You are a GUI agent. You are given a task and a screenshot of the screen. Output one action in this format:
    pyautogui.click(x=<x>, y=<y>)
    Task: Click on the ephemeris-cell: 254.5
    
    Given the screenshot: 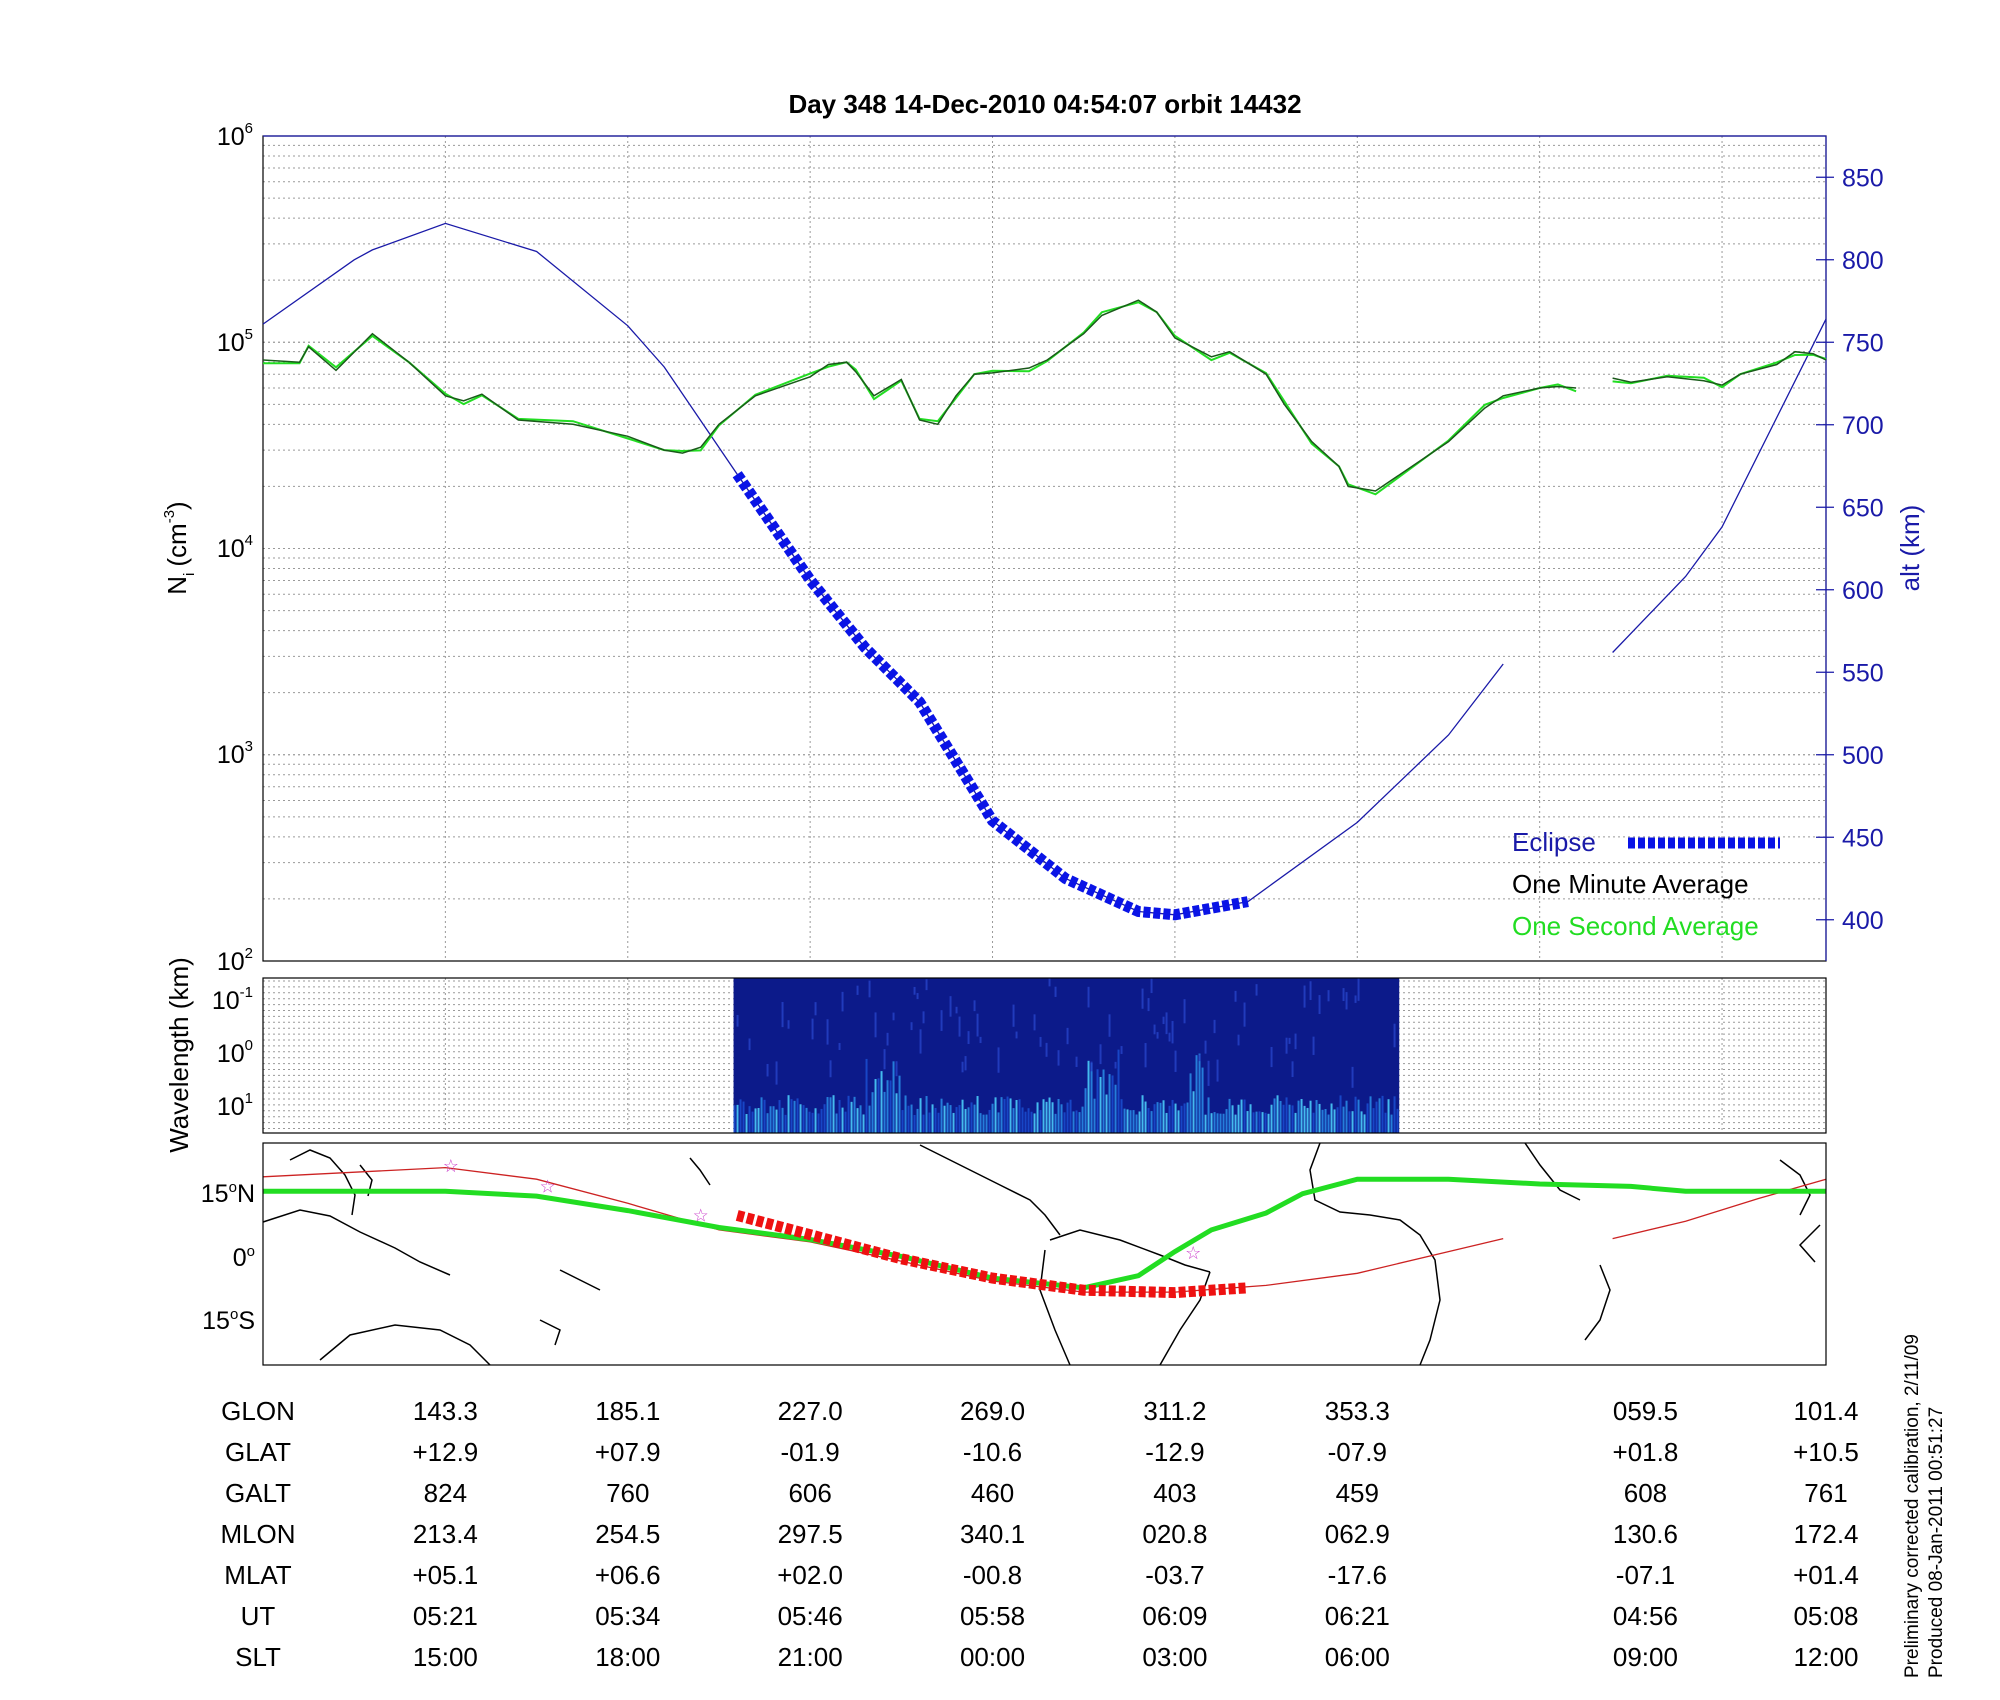 What is the action you would take?
    pyautogui.click(x=627, y=1534)
    